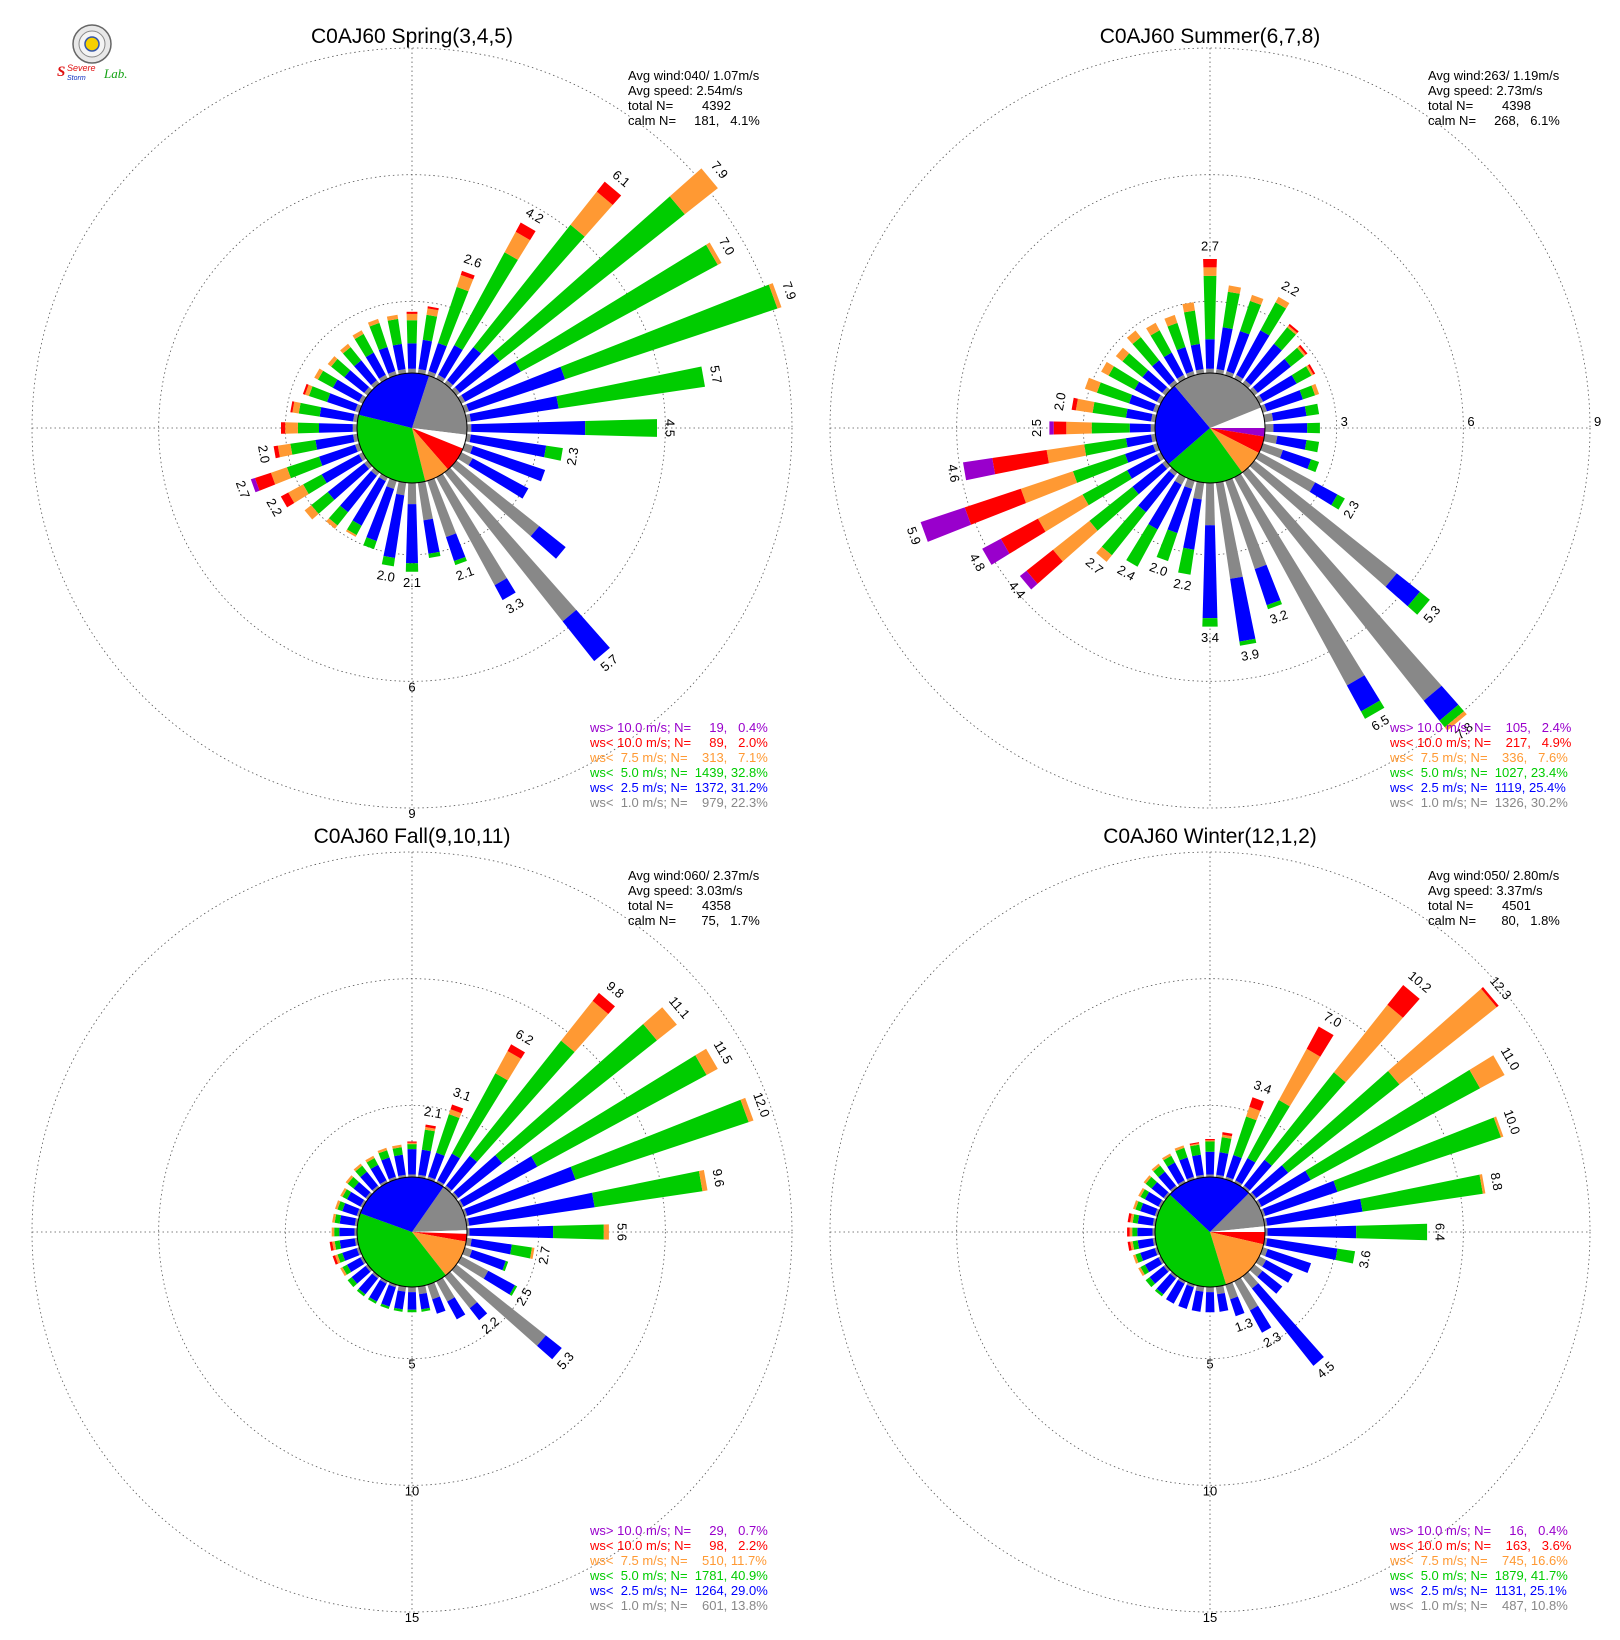 Image resolution: width=1620 pixels, height=1640 pixels. What do you see at coordinates (1380, 723) in the screenshot?
I see `bar-total-label: 6.5` at bounding box center [1380, 723].